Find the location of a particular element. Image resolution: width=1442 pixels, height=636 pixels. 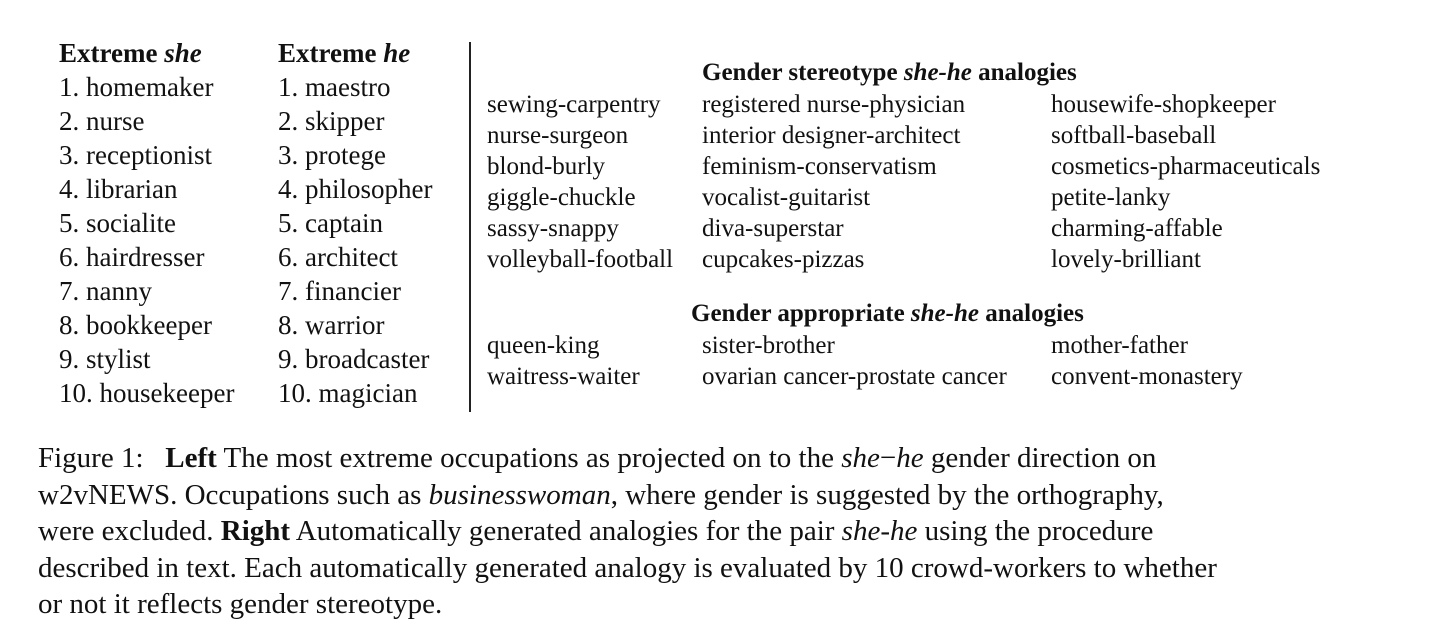

list-item: 3. protege is located at coordinates (332, 155).